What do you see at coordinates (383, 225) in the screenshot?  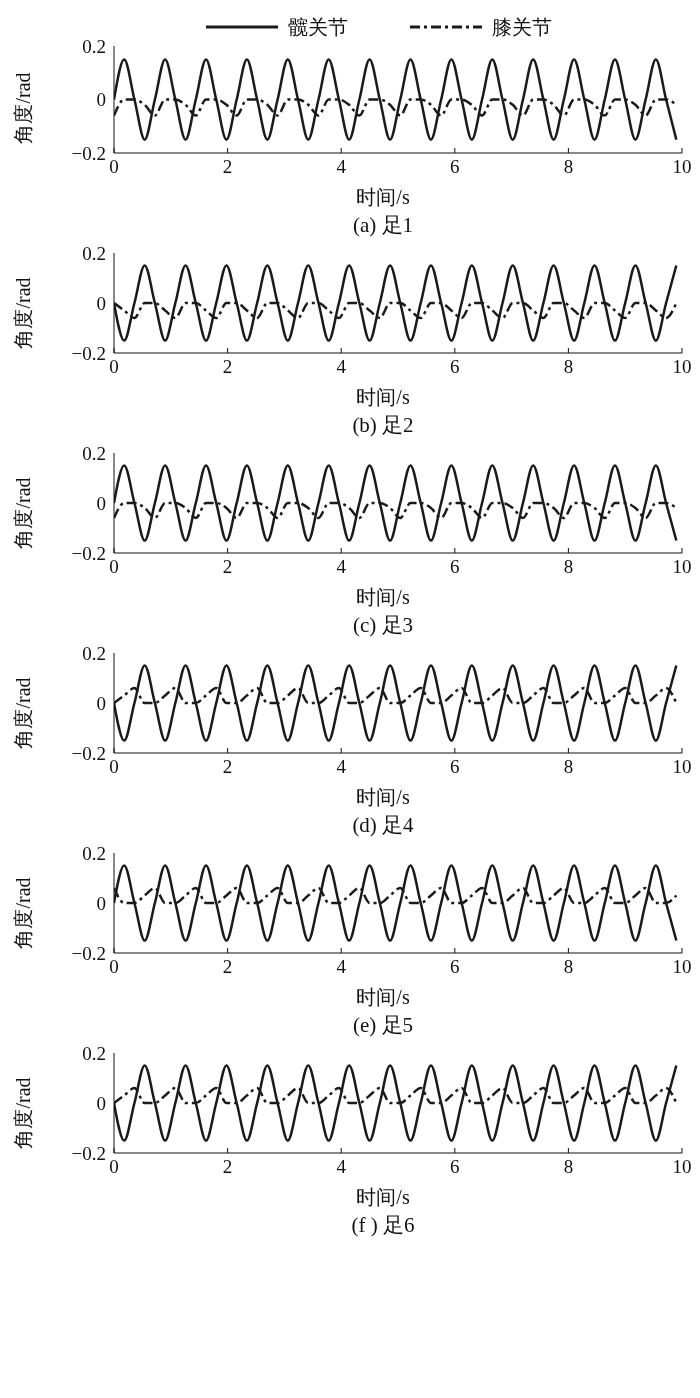 I see `text: (a) 足1` at bounding box center [383, 225].